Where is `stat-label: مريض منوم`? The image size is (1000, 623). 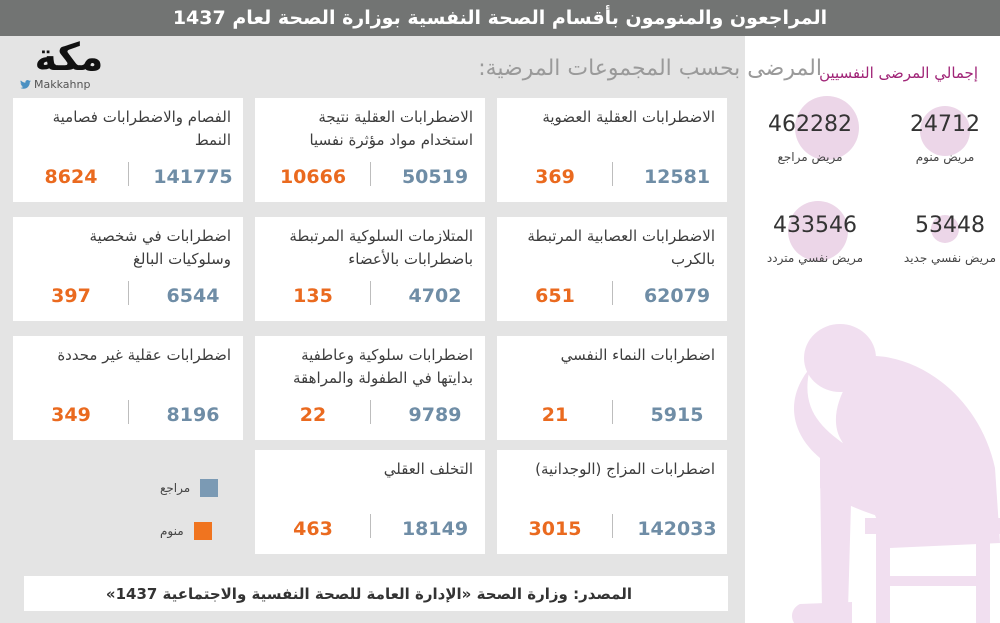 stat-label: مريض منوم is located at coordinates (945, 157).